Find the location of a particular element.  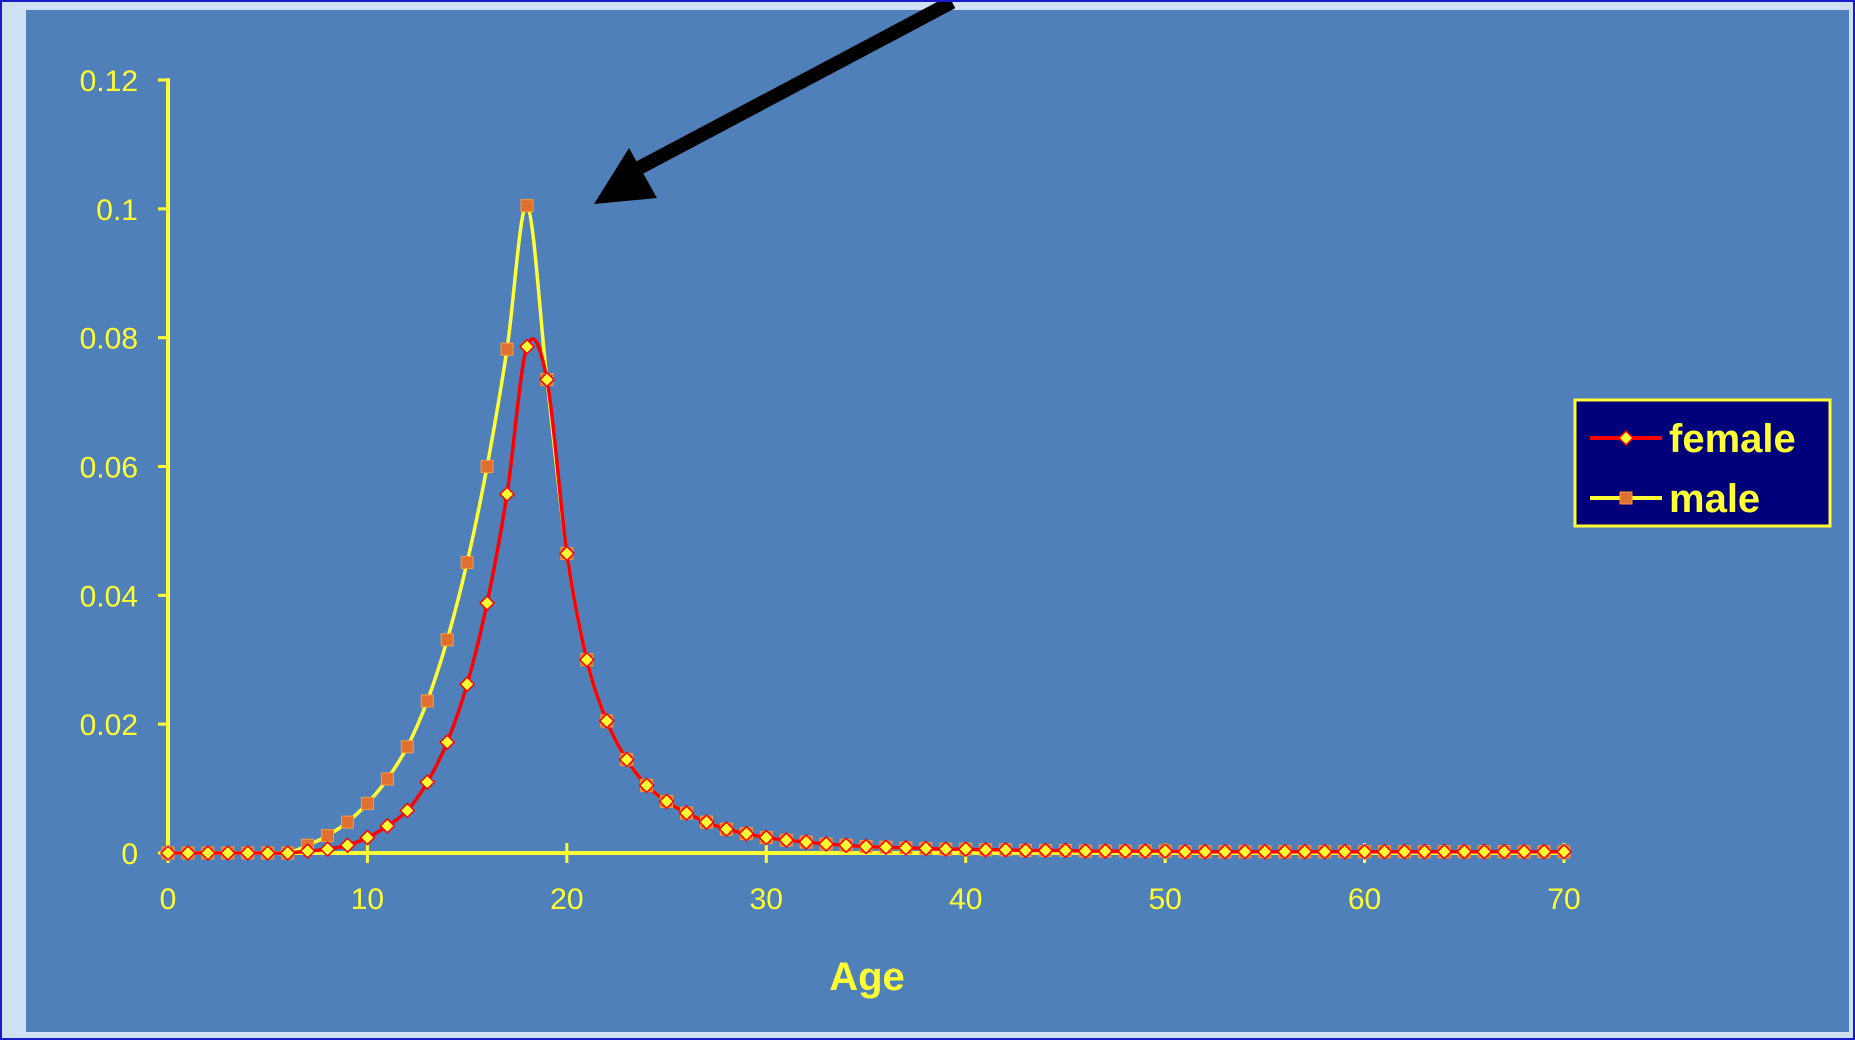

legend-item-female: female is located at coordinates (1693, 439).